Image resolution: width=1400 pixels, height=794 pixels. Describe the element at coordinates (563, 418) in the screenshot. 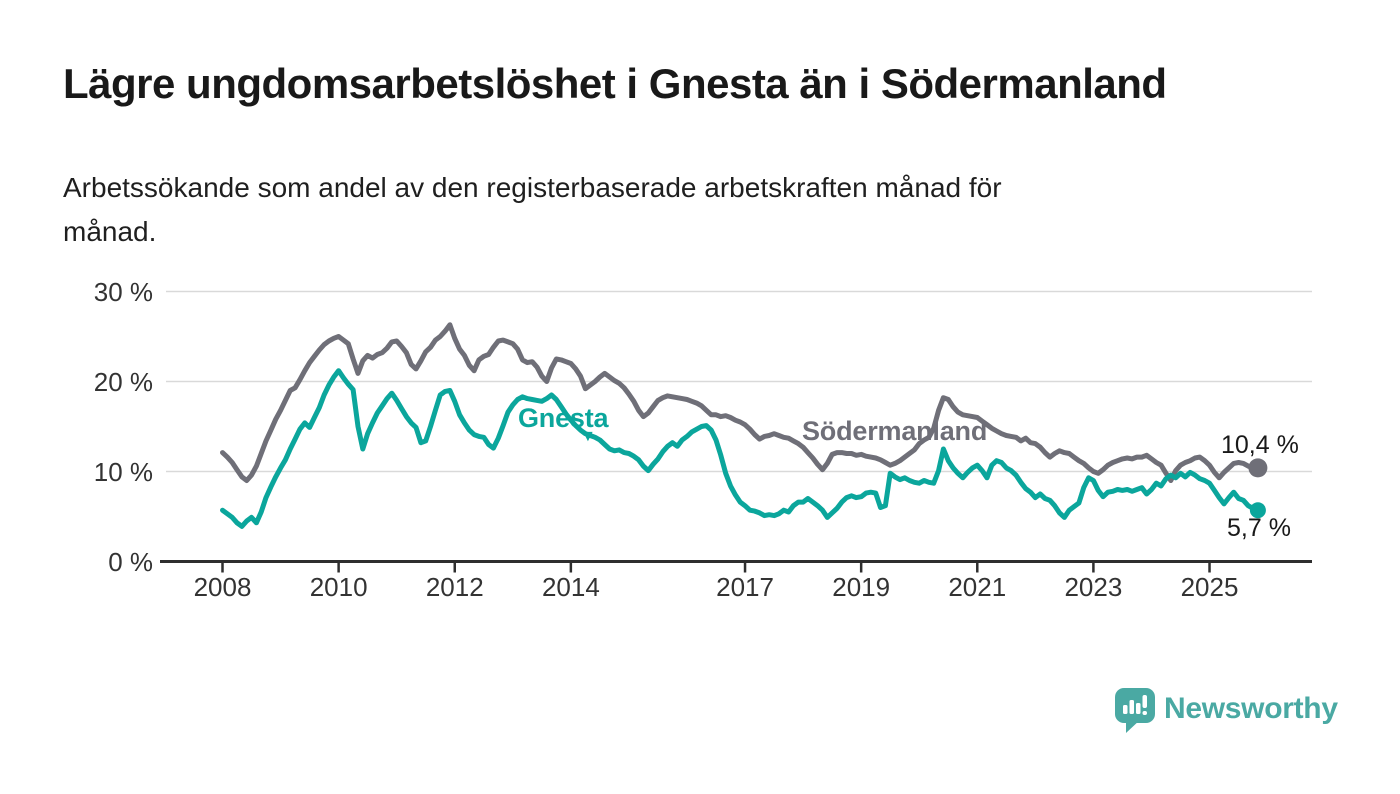

I see `series-label-gnesta: Gnesta` at that location.